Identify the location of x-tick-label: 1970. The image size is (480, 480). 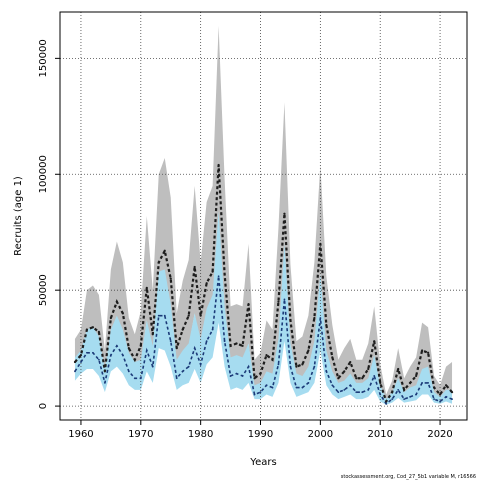
(140, 434).